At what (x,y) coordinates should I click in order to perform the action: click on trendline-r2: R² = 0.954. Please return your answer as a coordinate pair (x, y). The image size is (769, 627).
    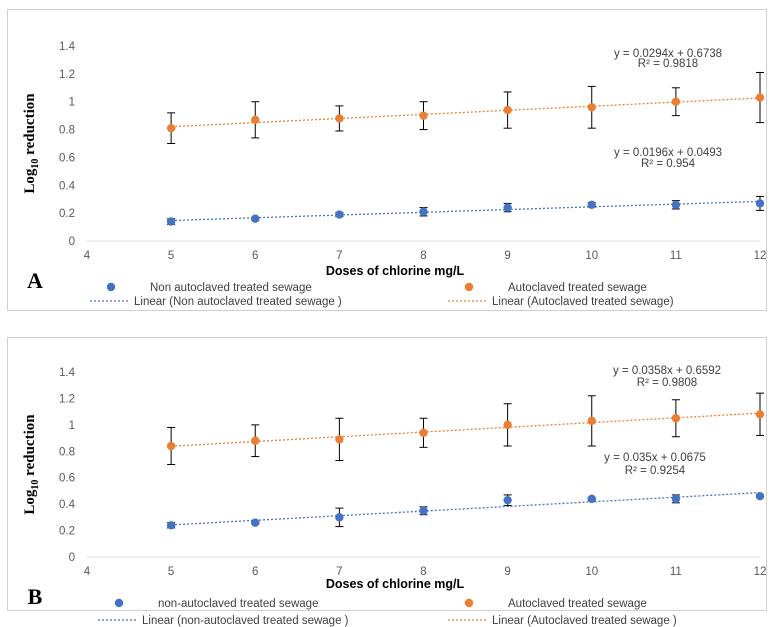
    Looking at the image, I should click on (668, 164).